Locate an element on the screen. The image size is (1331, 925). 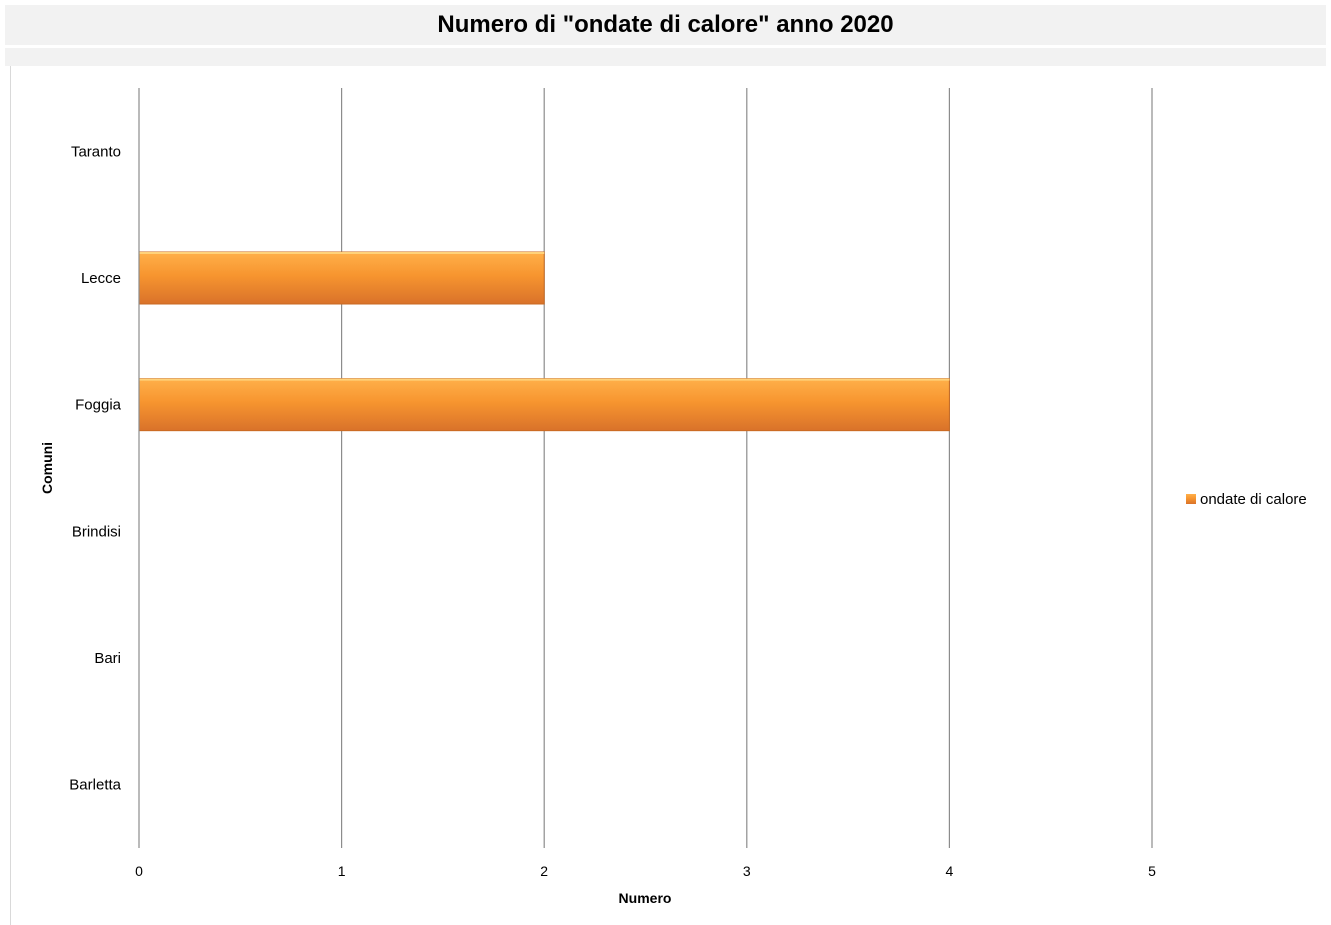
legend-label: ondate di calore is located at coordinates (1253, 499).